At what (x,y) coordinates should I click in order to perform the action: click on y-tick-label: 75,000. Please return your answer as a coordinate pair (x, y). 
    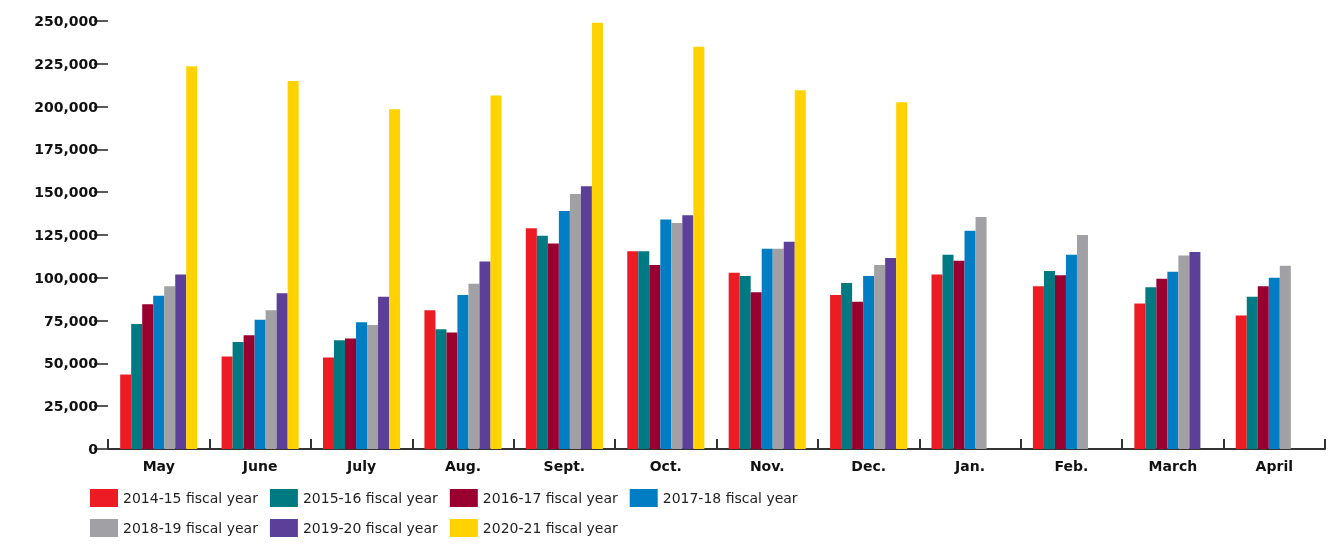
    Looking at the image, I should click on (71, 320).